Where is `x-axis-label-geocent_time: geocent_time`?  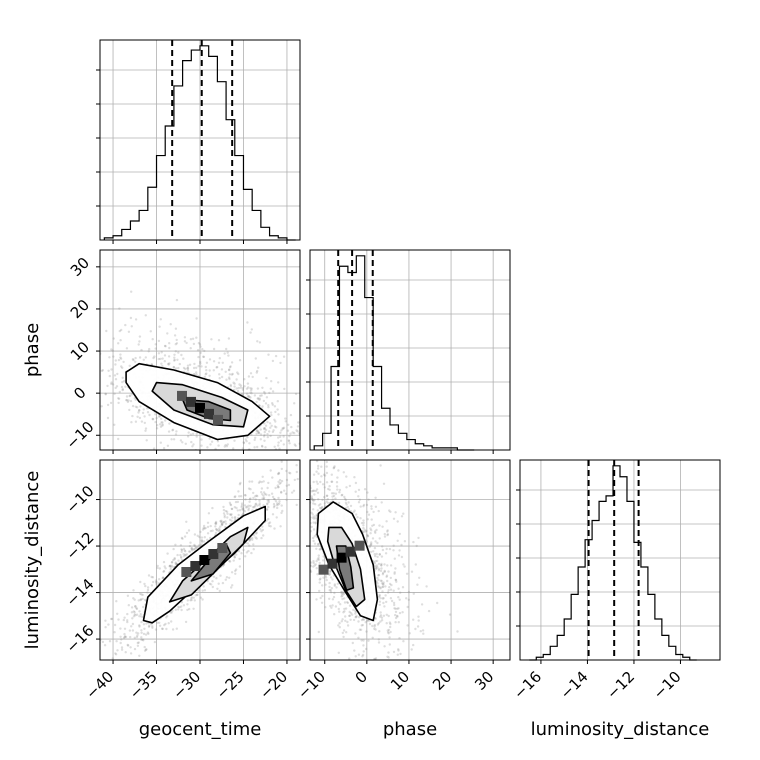 x-axis-label-geocent_time: geocent_time is located at coordinates (200, 729).